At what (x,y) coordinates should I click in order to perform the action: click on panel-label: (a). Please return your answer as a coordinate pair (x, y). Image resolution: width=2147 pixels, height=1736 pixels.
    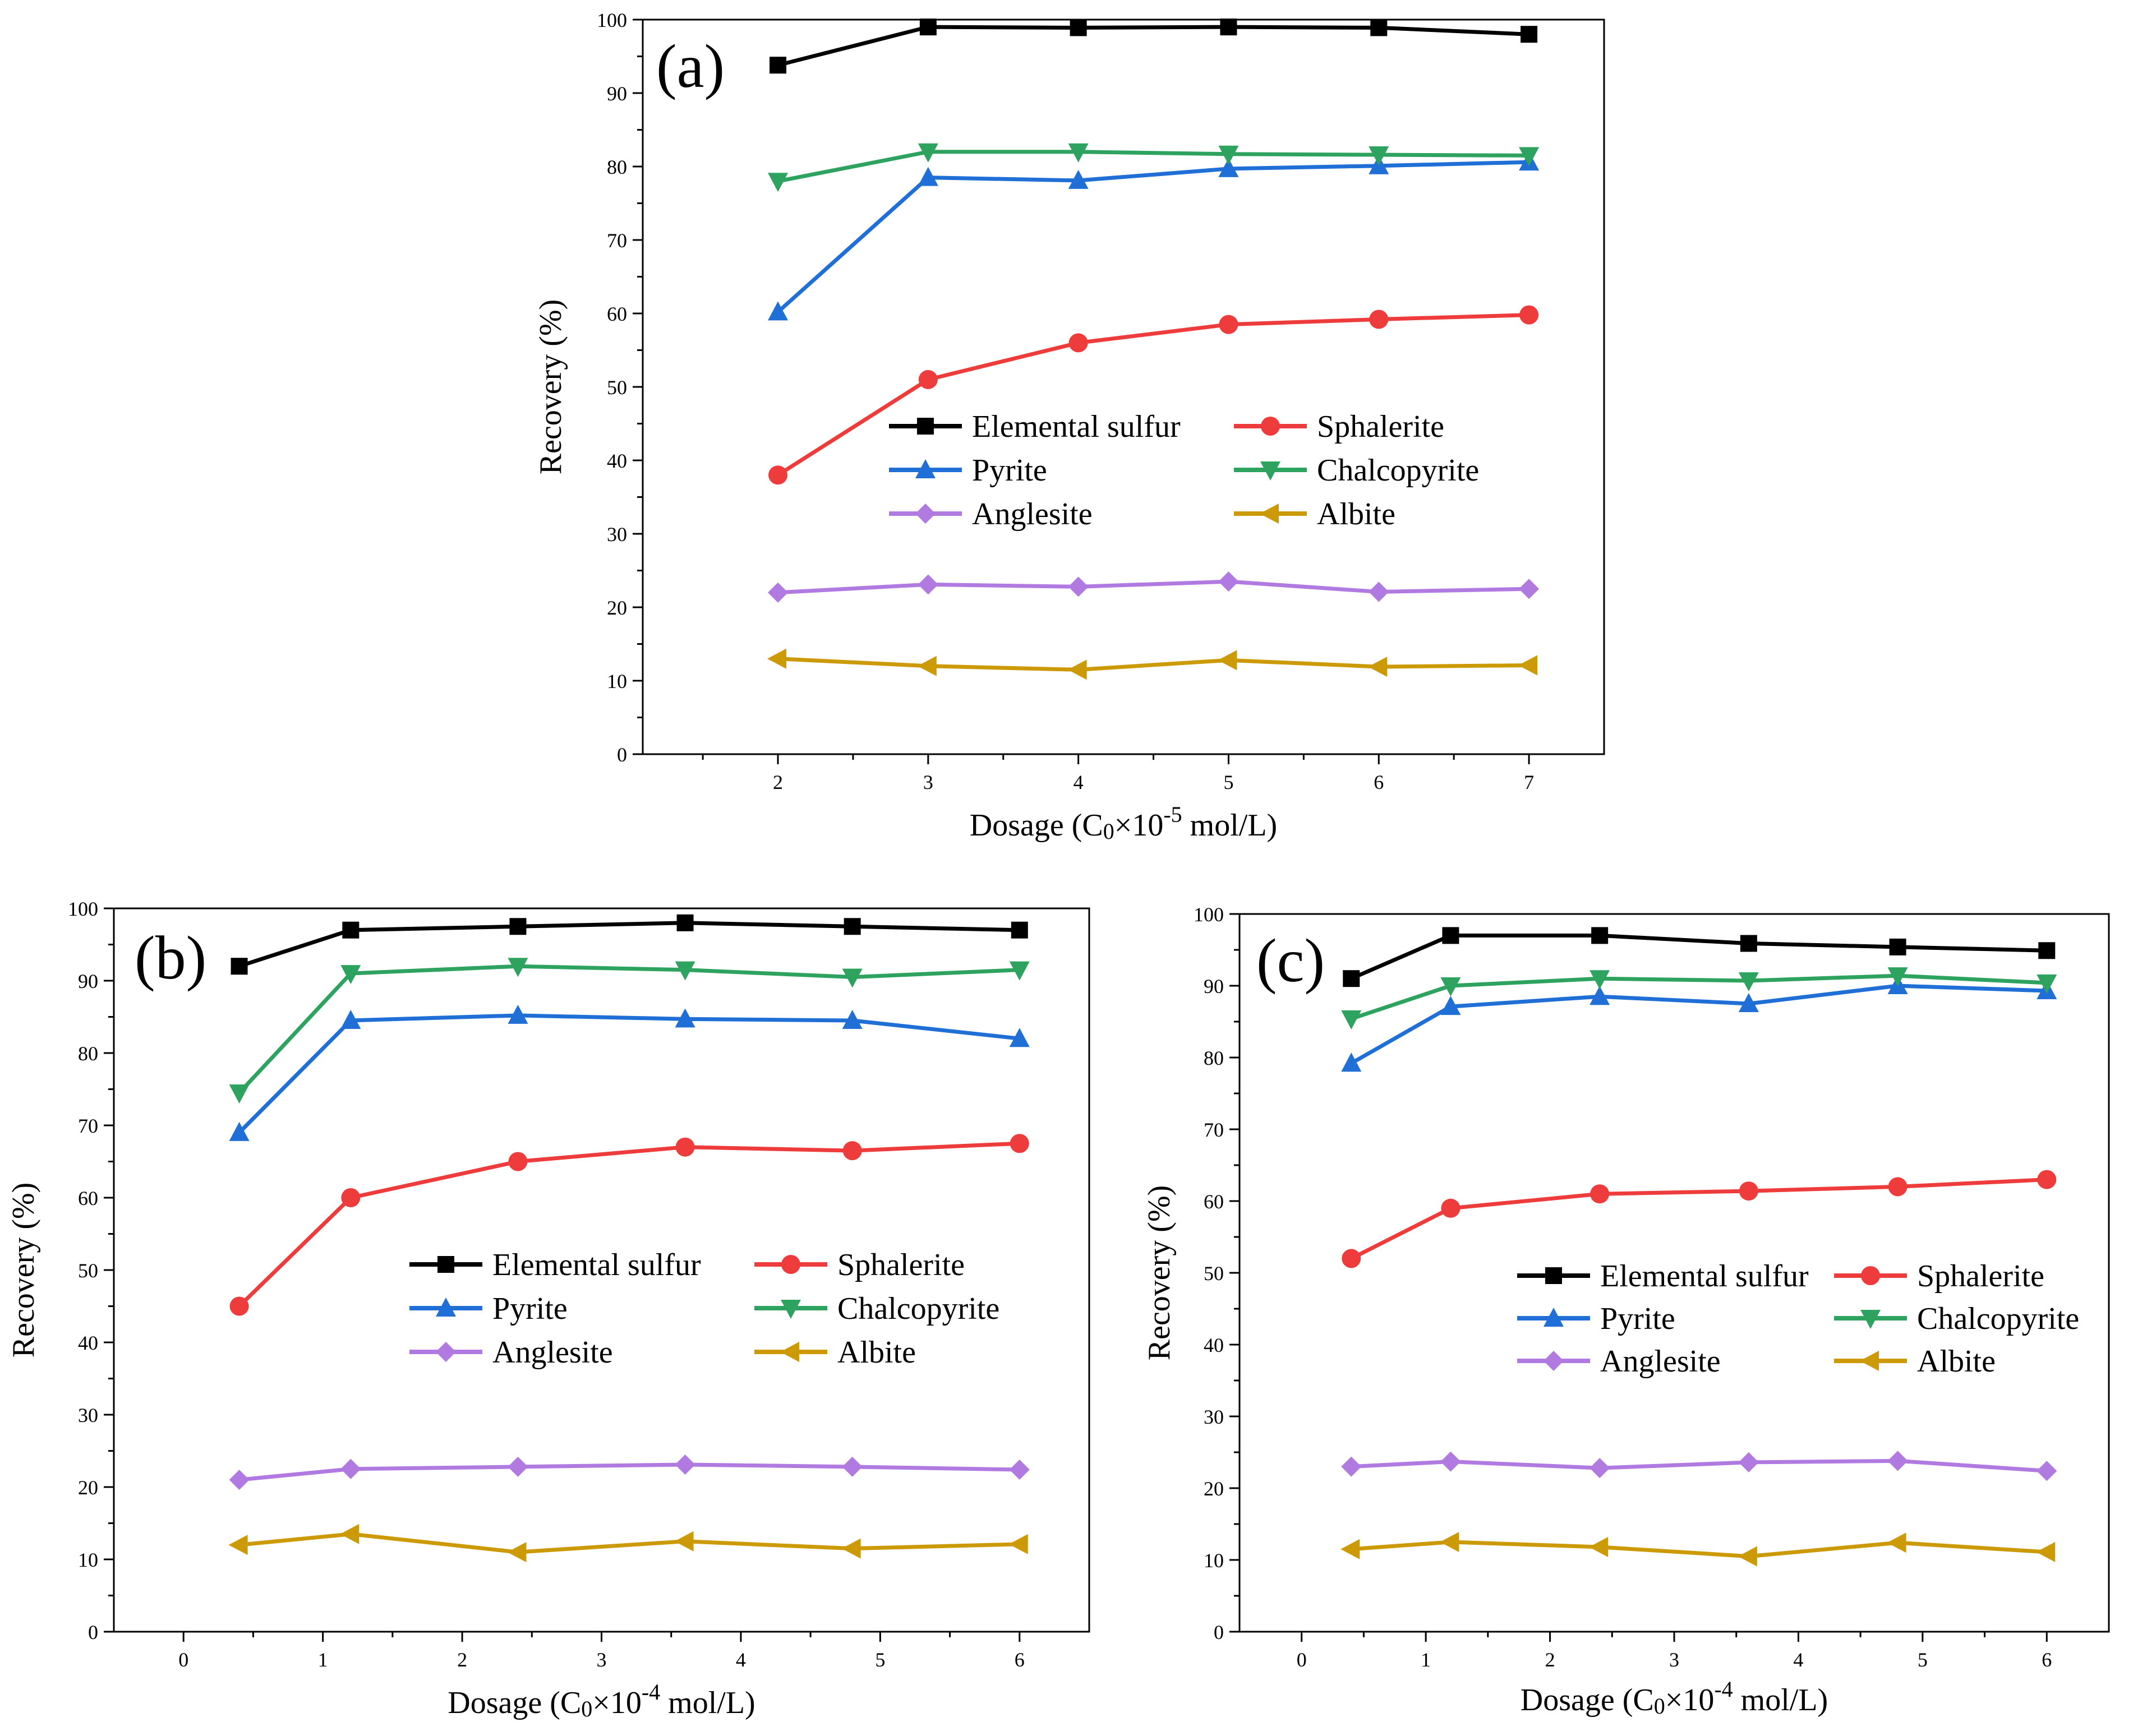
    Looking at the image, I should click on (690, 66).